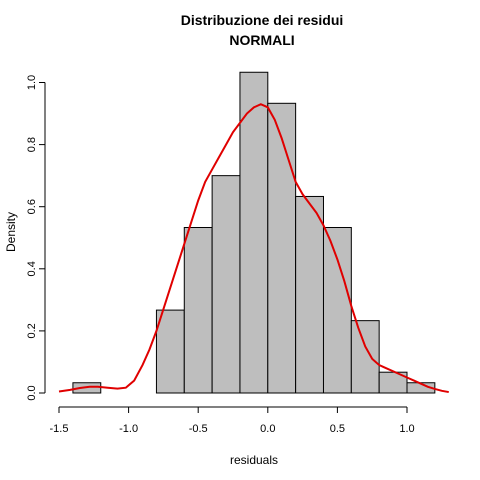 This screenshot has width=480, height=480. What do you see at coordinates (32, 392) in the screenshot?
I see `y-tick-label: 0.0` at bounding box center [32, 392].